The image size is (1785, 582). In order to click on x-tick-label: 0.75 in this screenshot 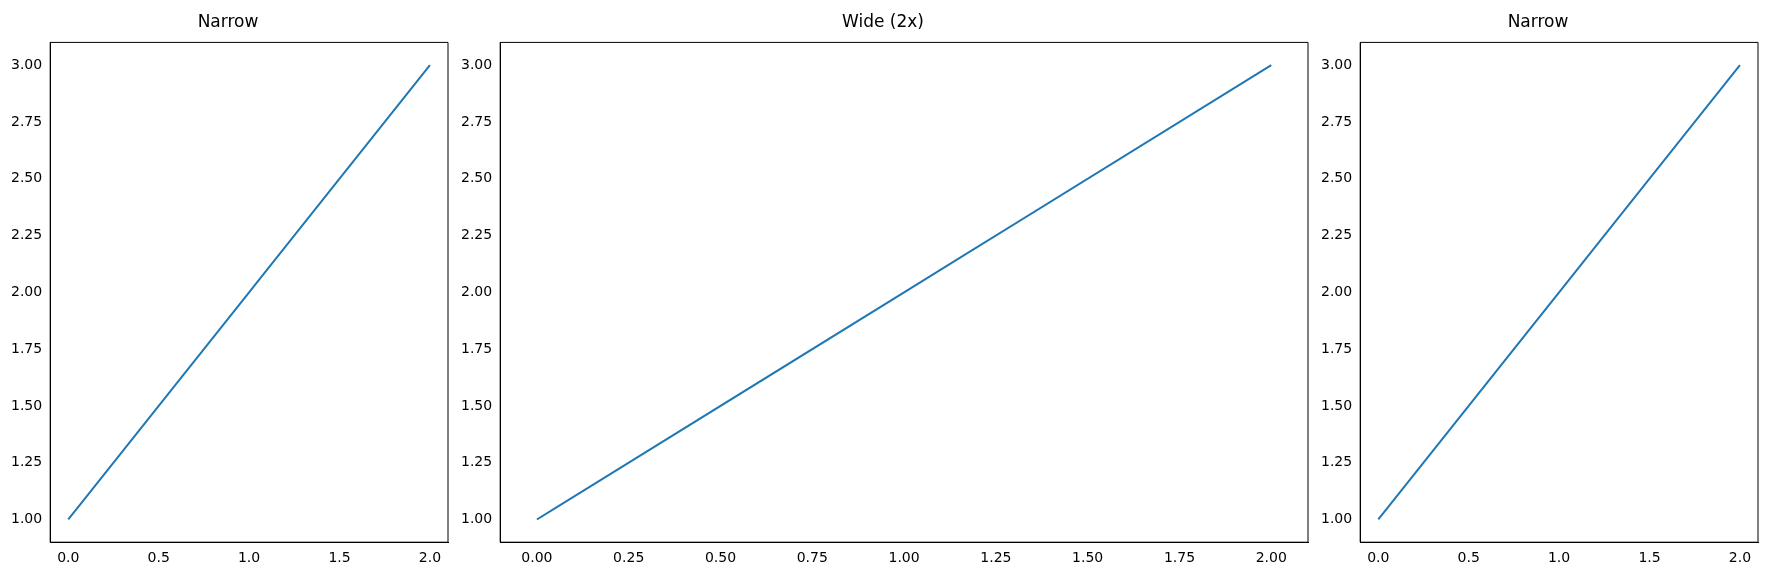, I will do `click(812, 557)`.